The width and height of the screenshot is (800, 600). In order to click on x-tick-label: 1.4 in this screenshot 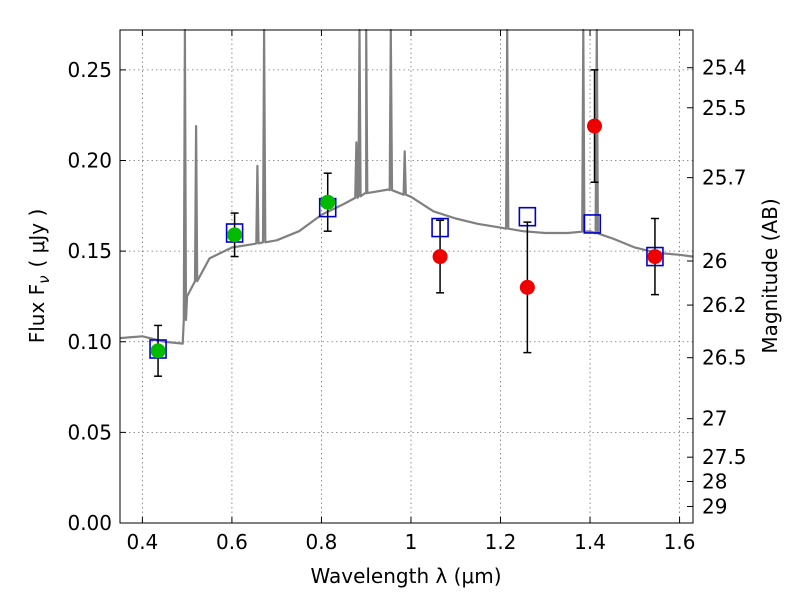, I will do `click(590, 542)`.